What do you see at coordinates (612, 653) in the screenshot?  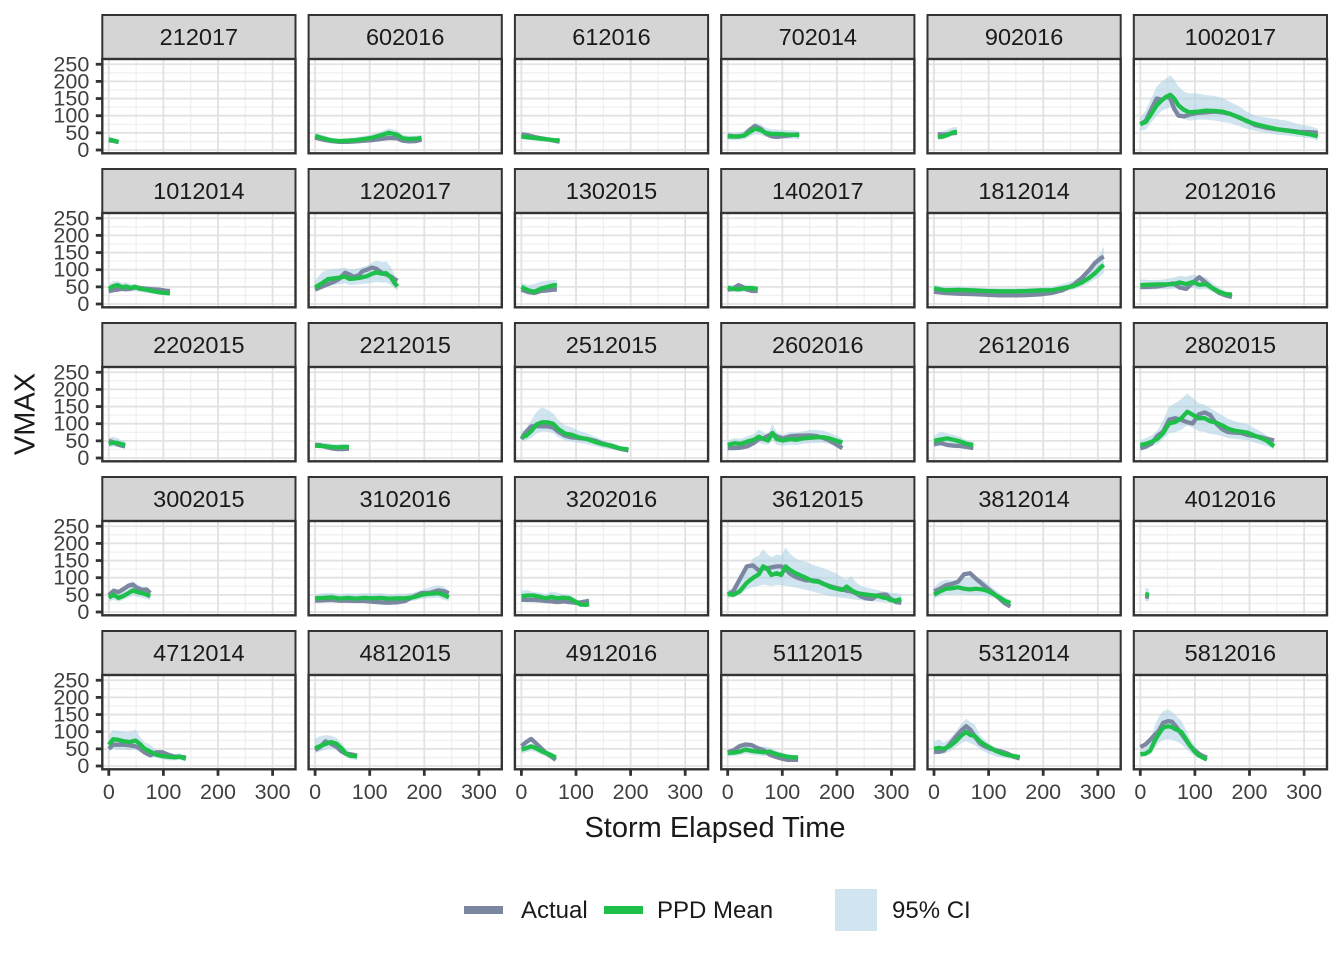 I see `facet-label: 4912016` at bounding box center [612, 653].